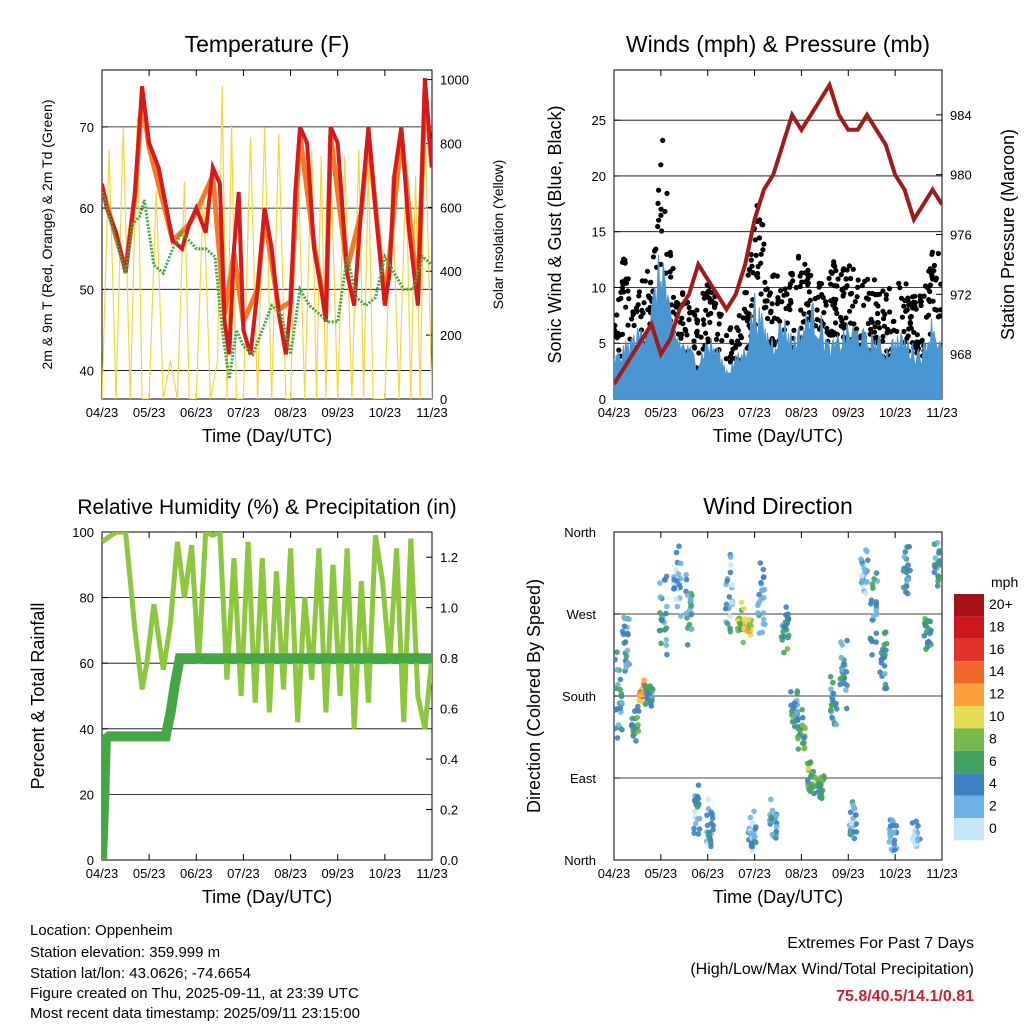 This screenshot has height=1024, width=1024. I want to click on y-tick-label: 20, so click(87, 794).